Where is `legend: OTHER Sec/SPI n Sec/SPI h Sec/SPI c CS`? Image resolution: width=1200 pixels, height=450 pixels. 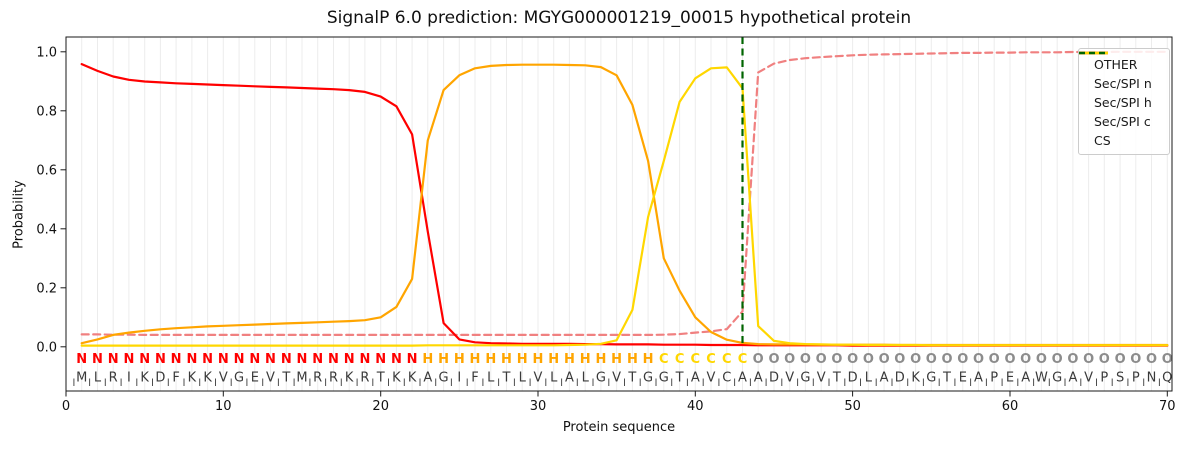
legend: OTHER Sec/SPI n Sec/SPI h Sec/SPI c CS is located at coordinates (1124, 101).